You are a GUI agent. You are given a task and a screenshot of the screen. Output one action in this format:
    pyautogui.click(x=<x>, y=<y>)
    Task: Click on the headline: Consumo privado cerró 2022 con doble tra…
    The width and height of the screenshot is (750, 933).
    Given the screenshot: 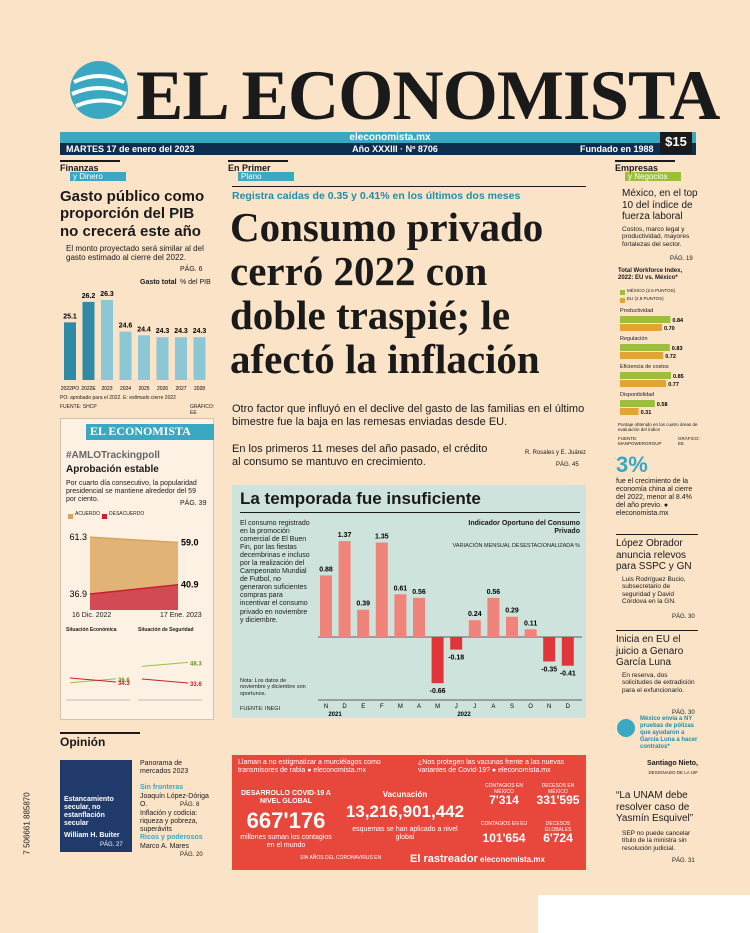 What is the action you would take?
    pyautogui.click(x=387, y=293)
    